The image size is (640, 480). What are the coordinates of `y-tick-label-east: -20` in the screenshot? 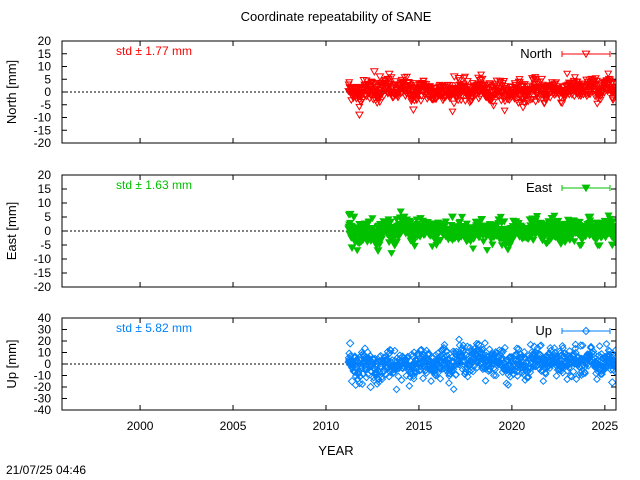 It's located at (43, 287).